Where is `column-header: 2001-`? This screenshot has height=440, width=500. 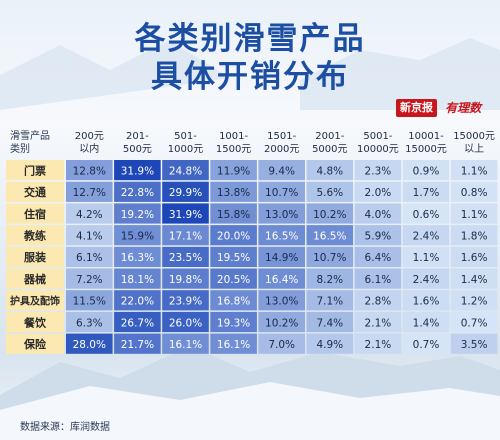
column-header: 2001- is located at coordinates (329, 136).